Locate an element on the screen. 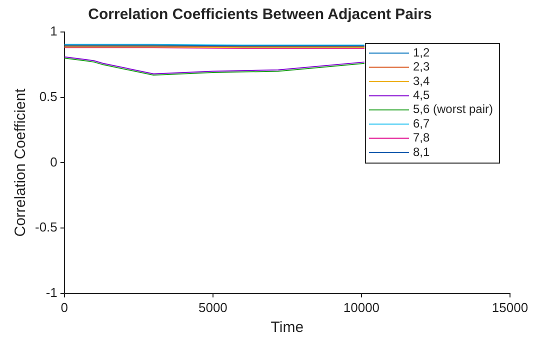  x-axis-title: Time is located at coordinates (287, 327).